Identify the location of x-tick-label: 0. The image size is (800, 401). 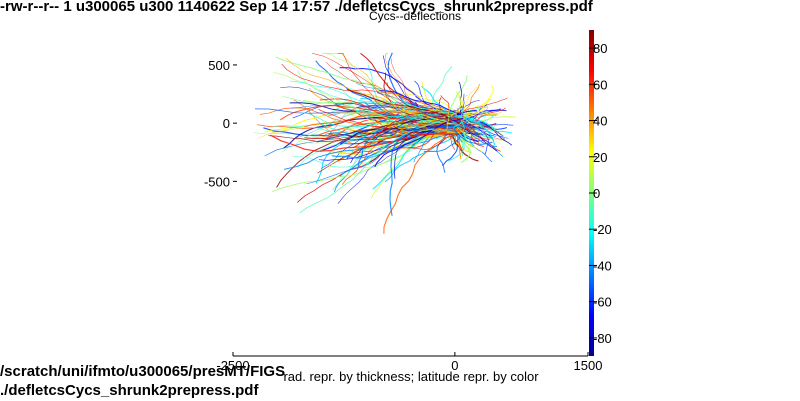
(454, 365).